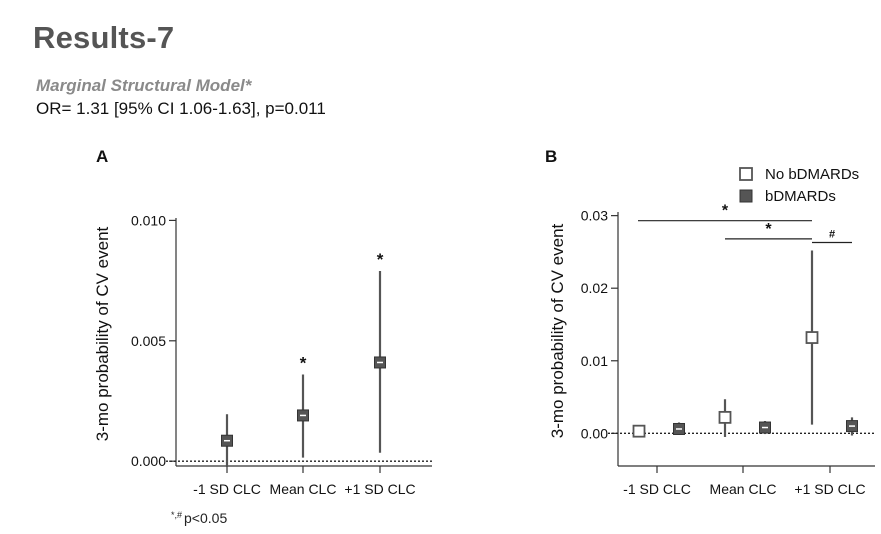 This screenshot has width=881, height=534. Describe the element at coordinates (181, 108) in the screenshot. I see `model-result: OR= 1.31 [95% CI 1.06-1.63], p=0.011` at that location.